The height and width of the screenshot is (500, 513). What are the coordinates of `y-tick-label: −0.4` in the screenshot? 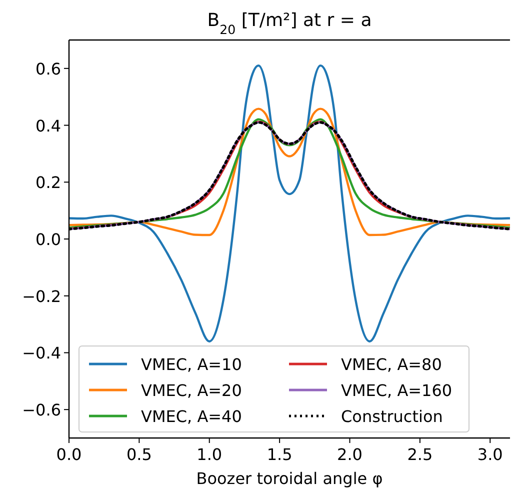 It's located at (41, 353).